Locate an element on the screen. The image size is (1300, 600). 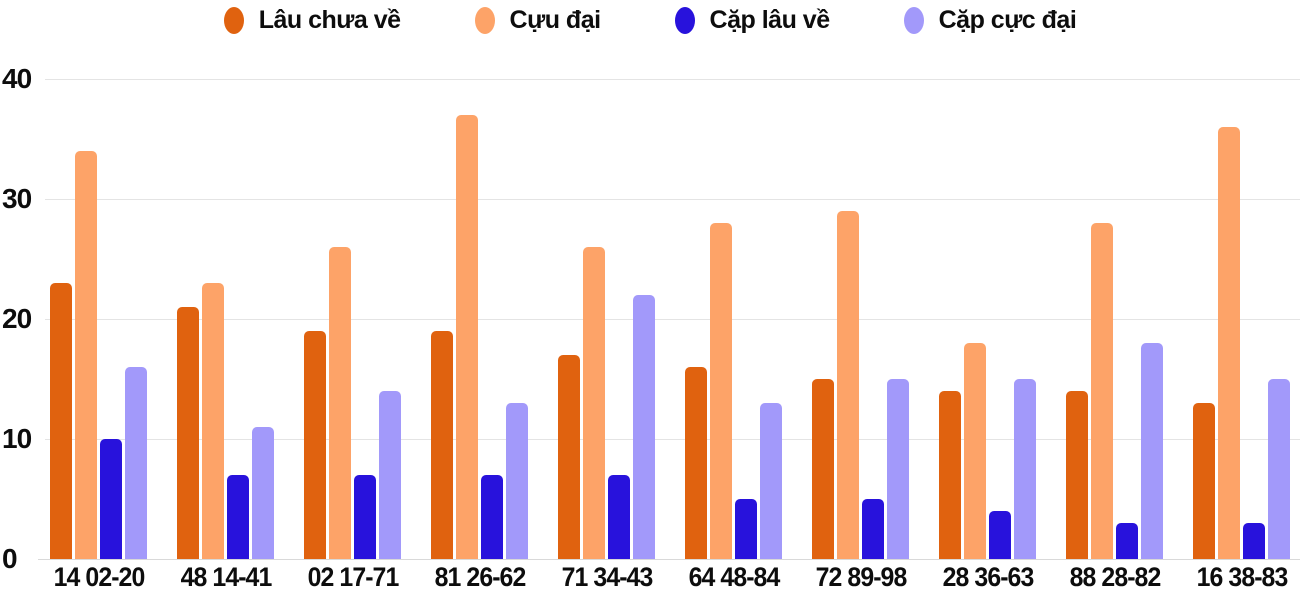
bar-group: 81 26-62 is located at coordinates (479, 335).